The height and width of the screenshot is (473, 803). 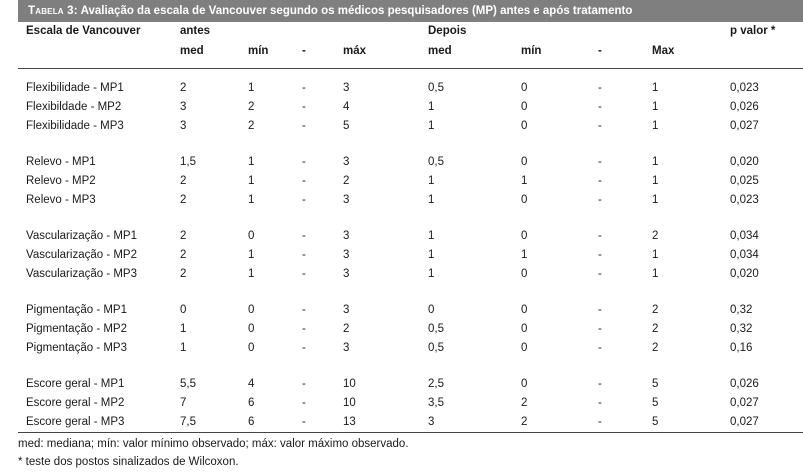 What do you see at coordinates (188, 422) in the screenshot?
I see `cell-before-med: 7,5` at bounding box center [188, 422].